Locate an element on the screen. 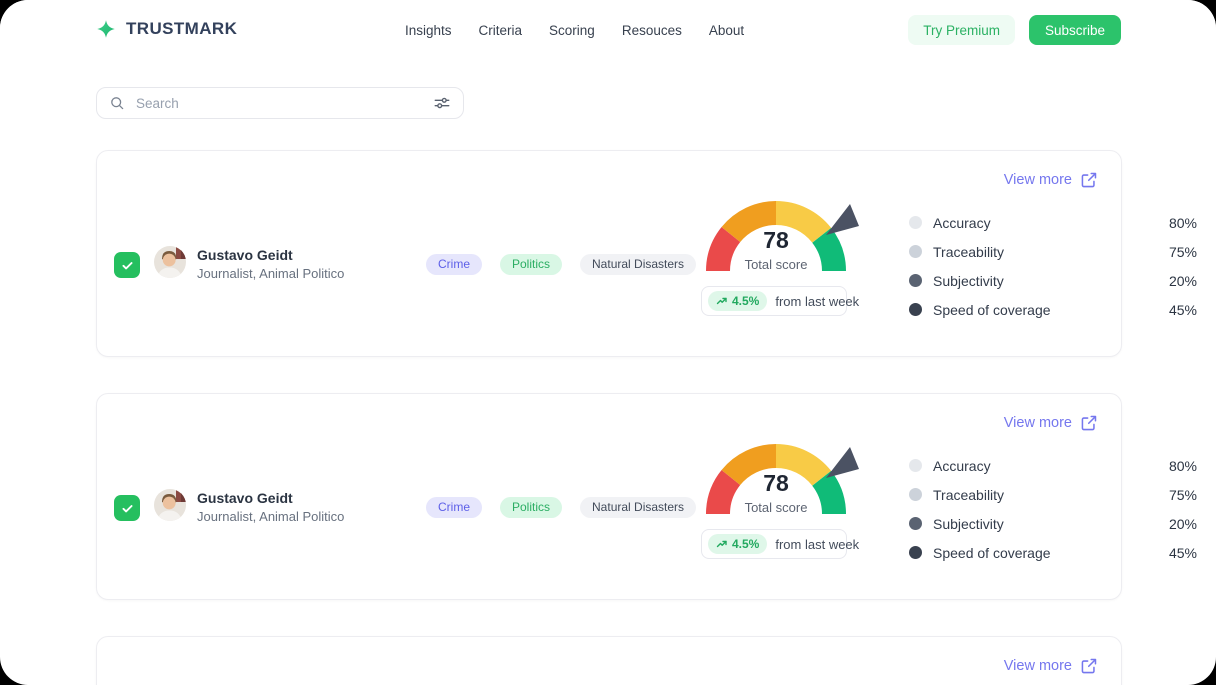  try-premium-button: Try Premium is located at coordinates (961, 30).